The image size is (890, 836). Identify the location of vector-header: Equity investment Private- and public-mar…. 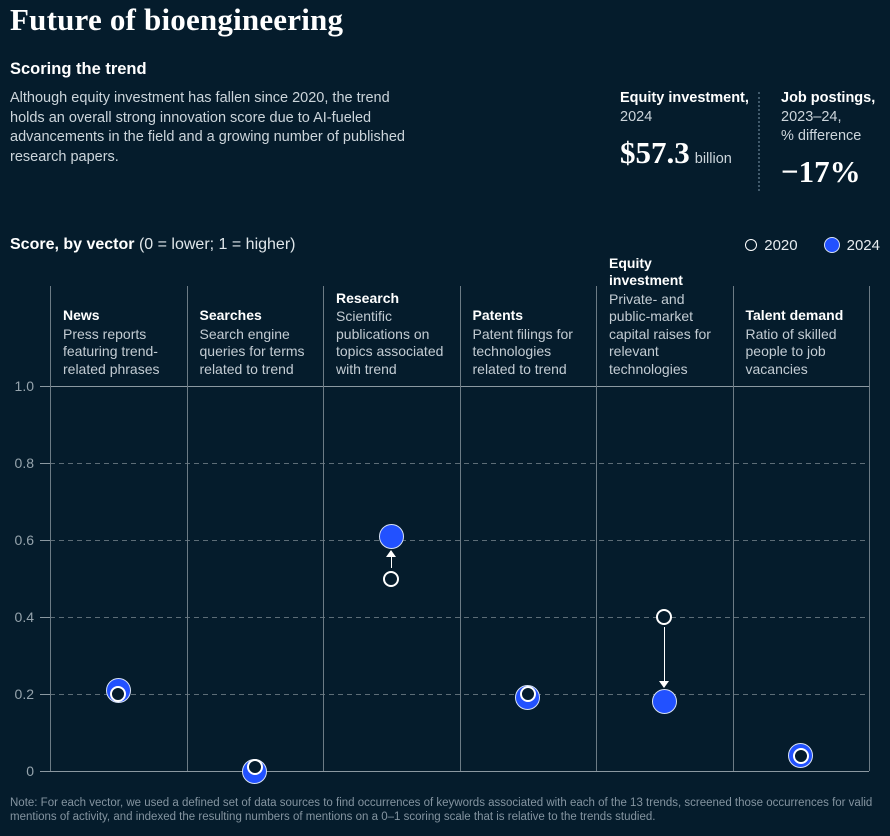
(666, 317).